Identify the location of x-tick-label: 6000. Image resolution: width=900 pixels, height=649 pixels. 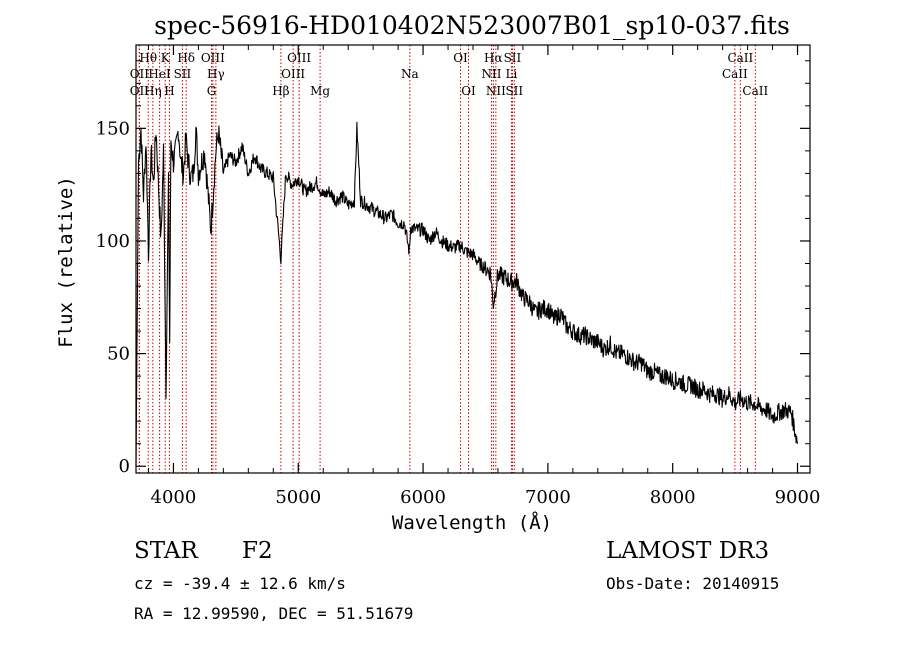
(423, 497).